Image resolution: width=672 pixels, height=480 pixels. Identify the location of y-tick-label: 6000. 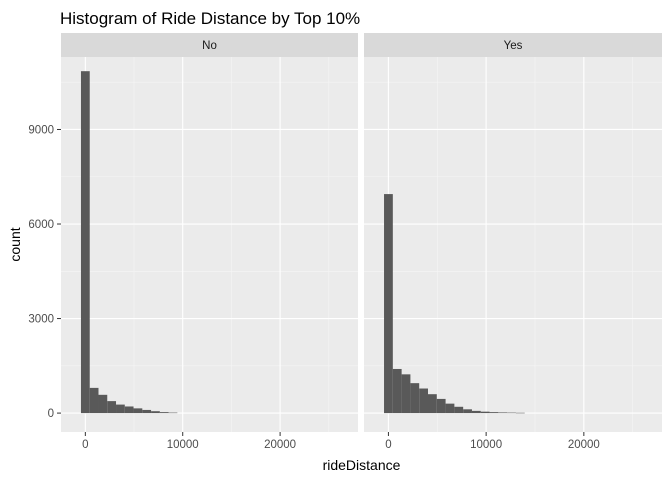
(41, 225).